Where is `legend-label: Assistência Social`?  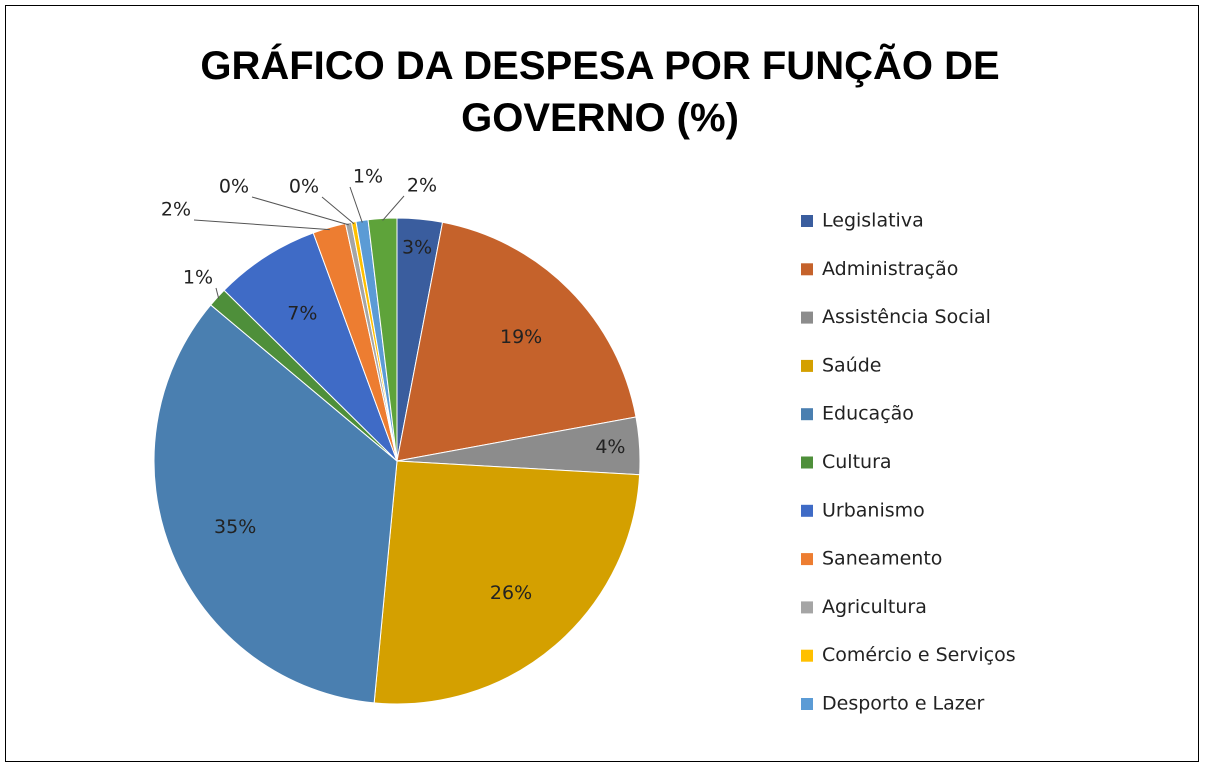 legend-label: Assistência Social is located at coordinates (906, 317).